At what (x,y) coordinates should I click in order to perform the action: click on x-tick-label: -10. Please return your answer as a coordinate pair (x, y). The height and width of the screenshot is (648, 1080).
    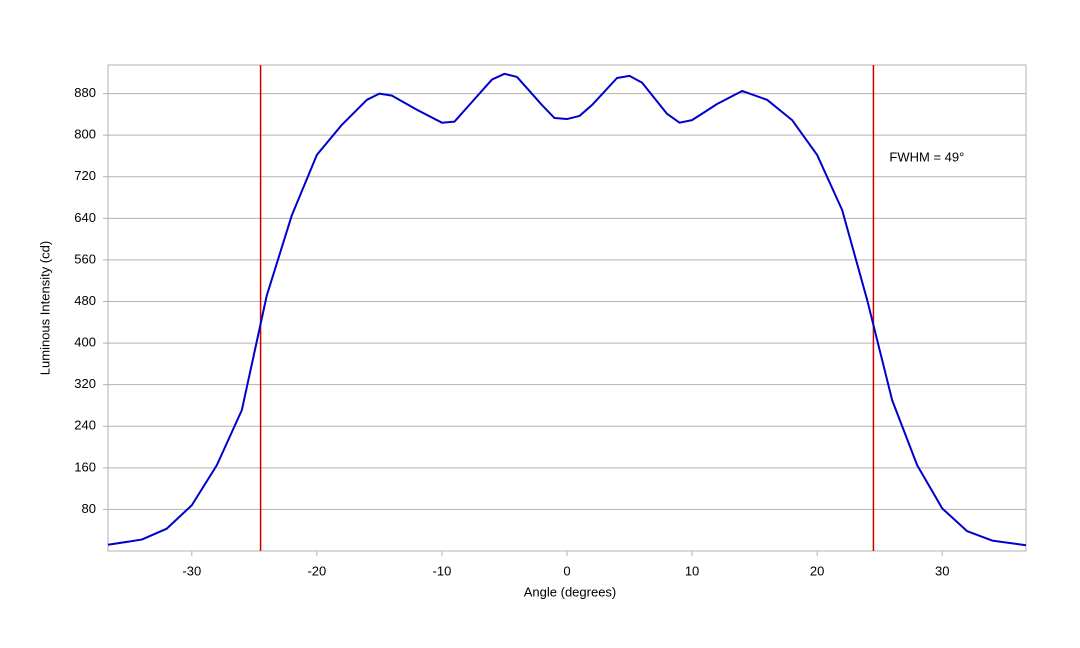
    Looking at the image, I should click on (442, 570).